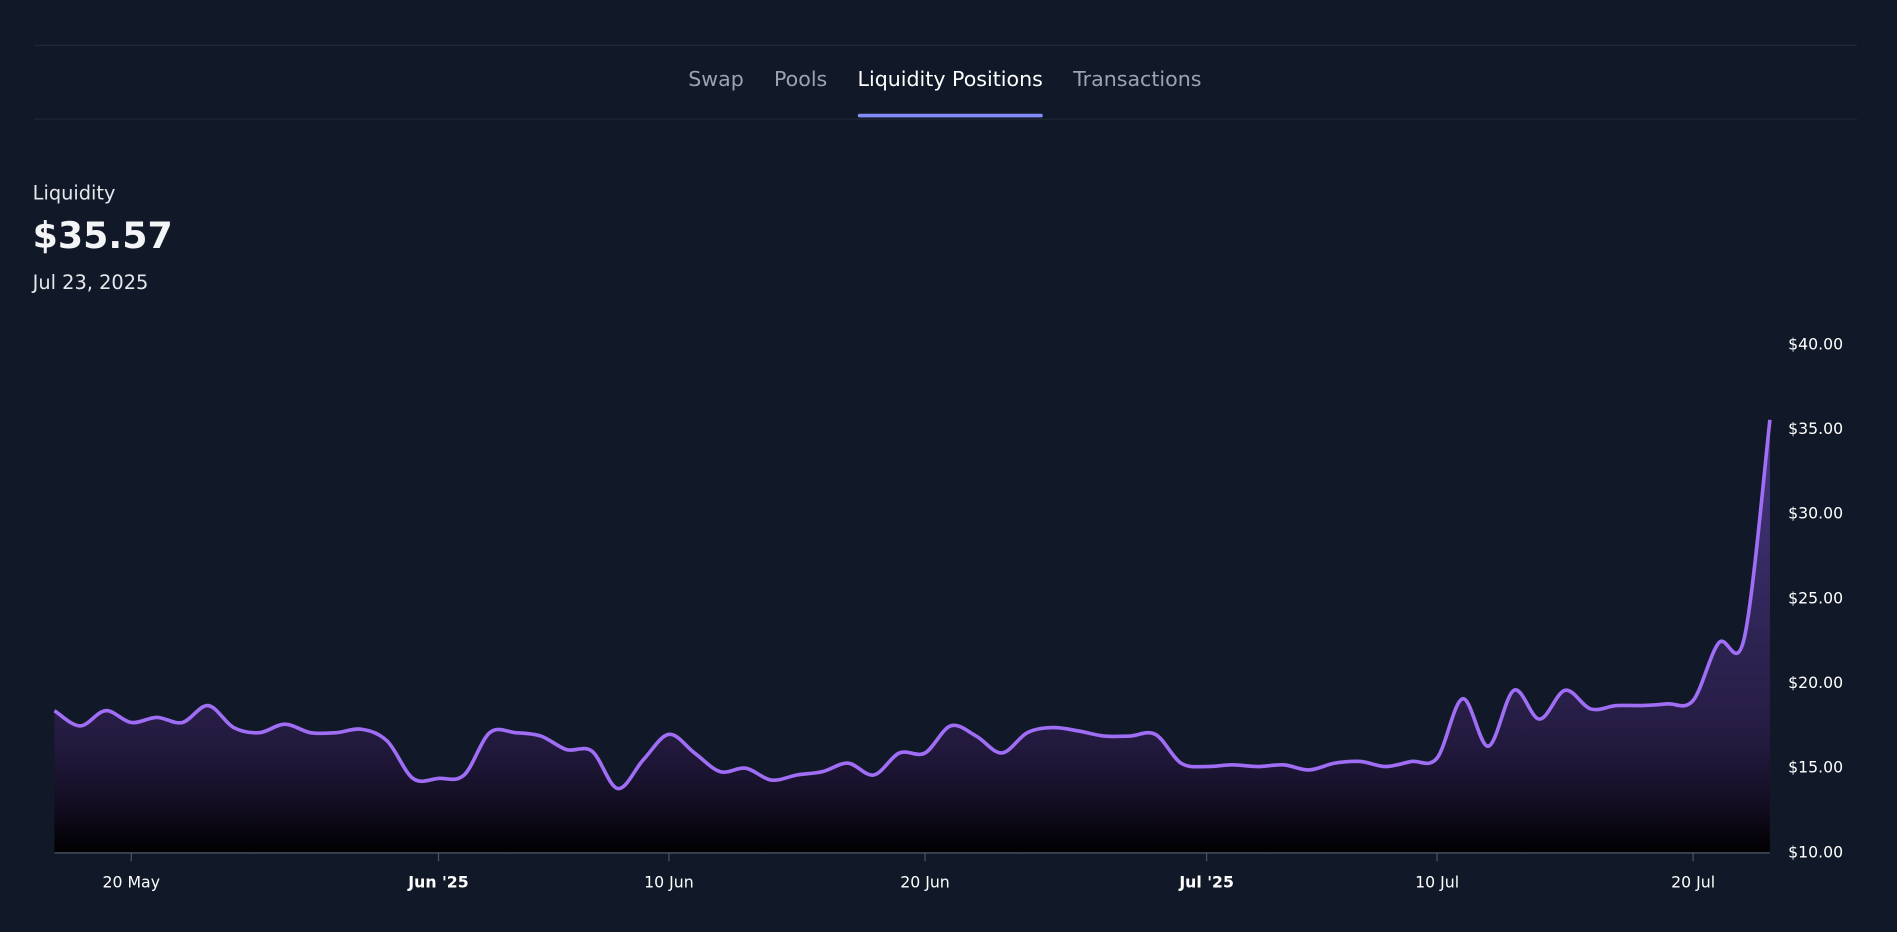 This screenshot has height=932, width=1897. Describe the element at coordinates (1137, 79) in the screenshot. I see `tab: Transactions` at that location.